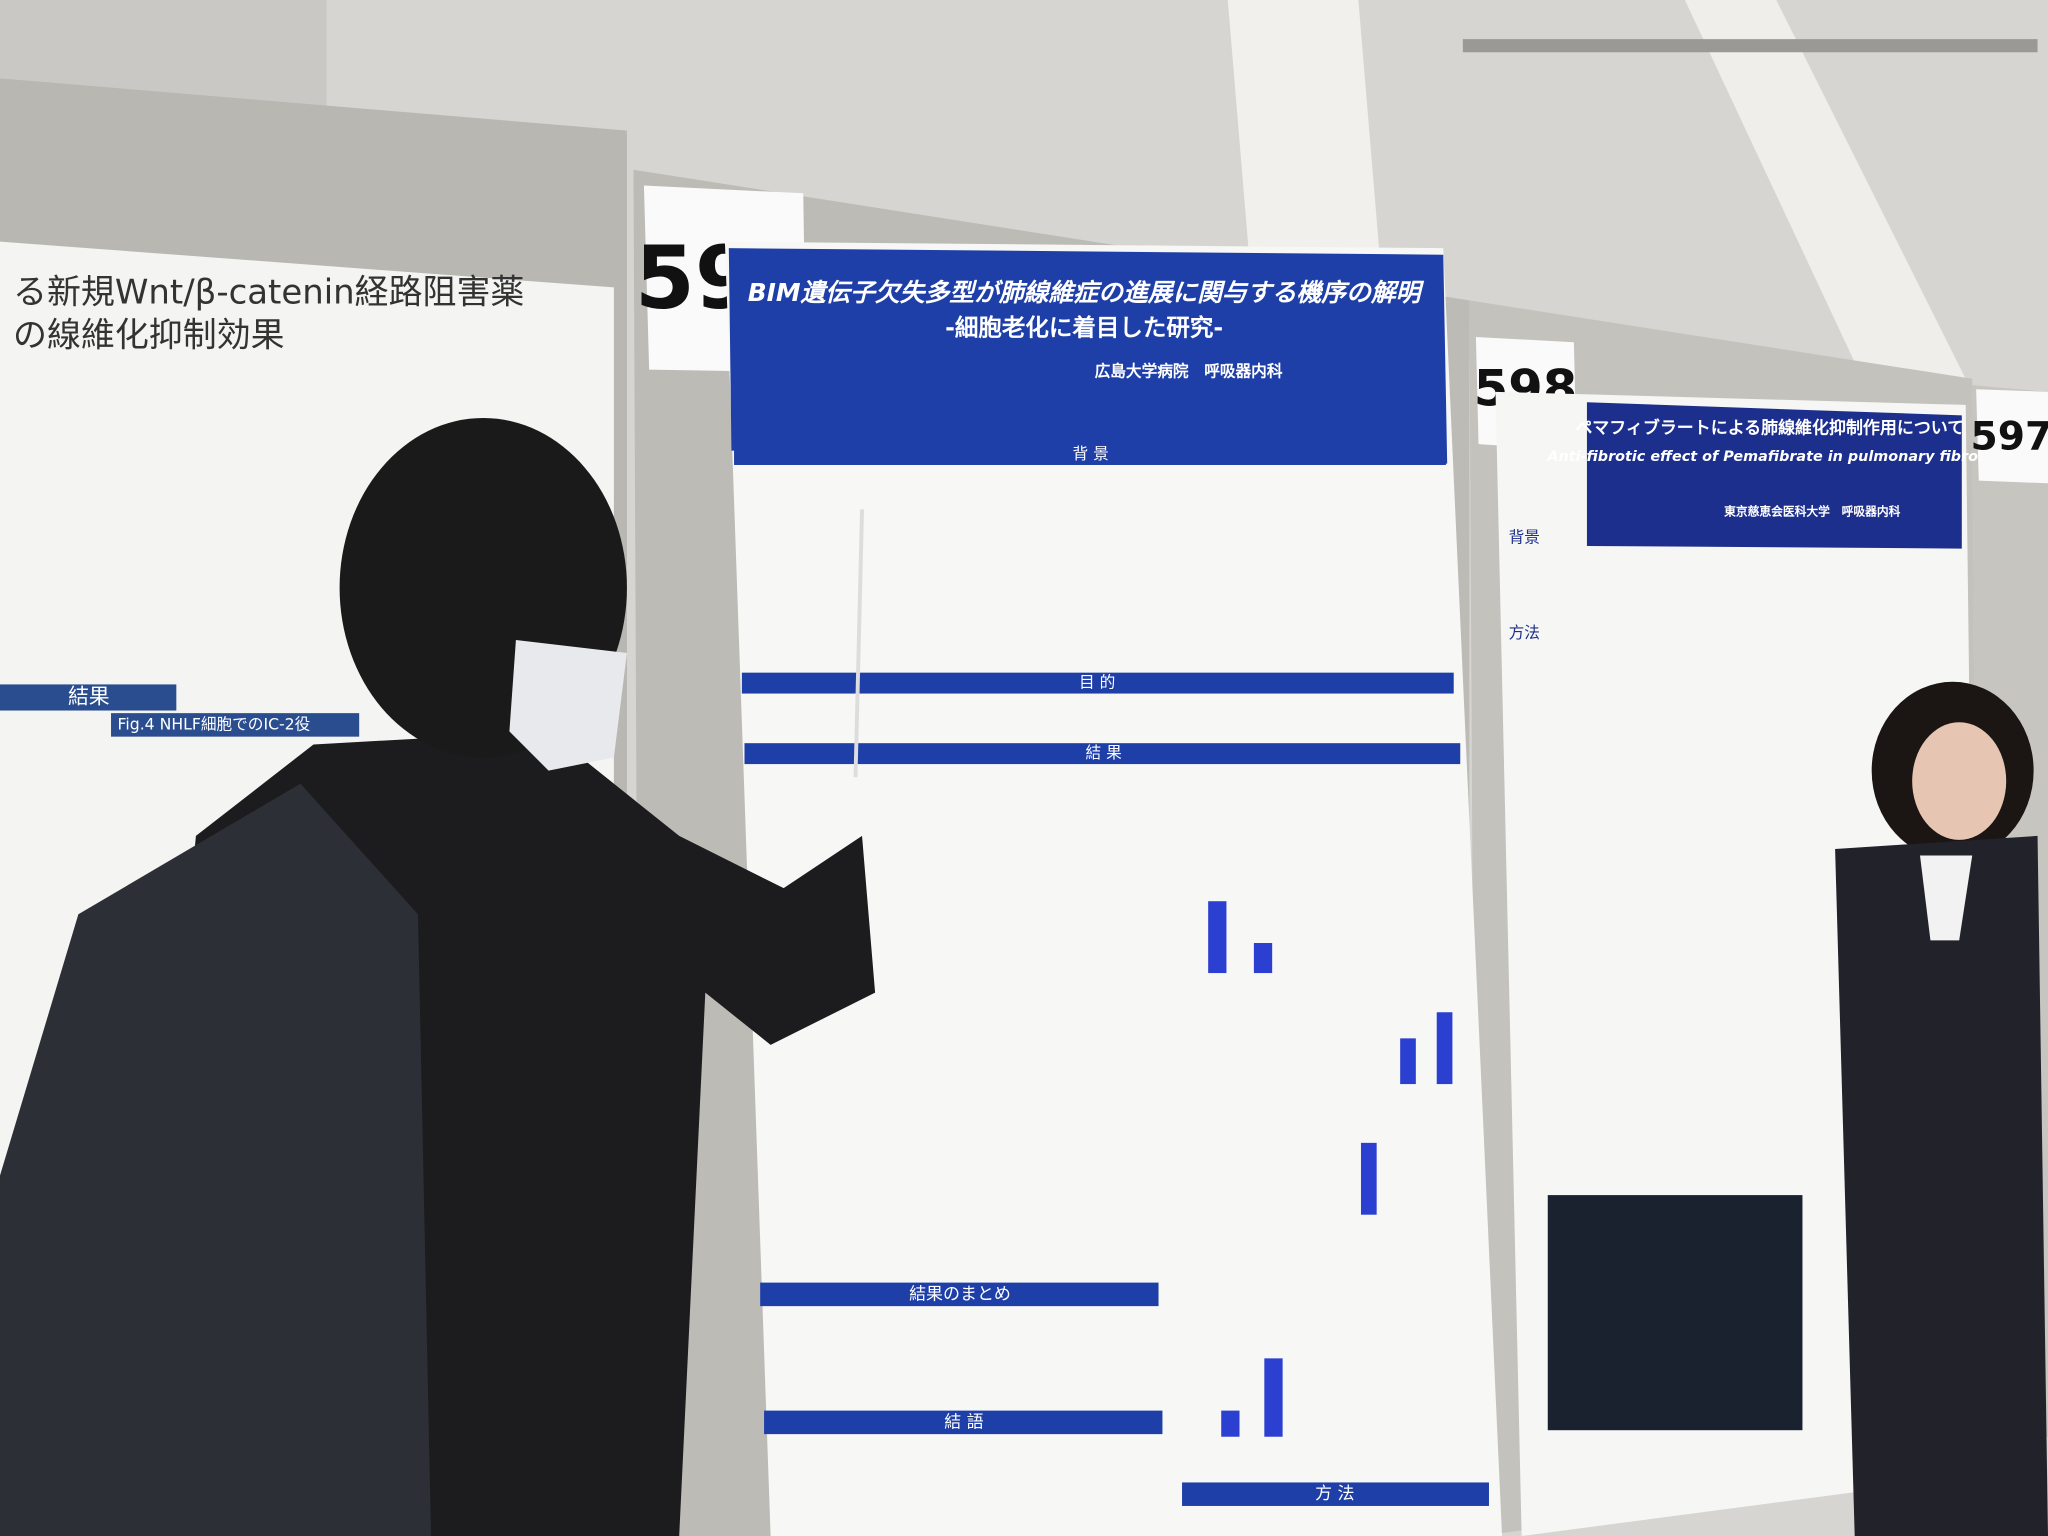  I want to click on pointer, so click(858, 643).